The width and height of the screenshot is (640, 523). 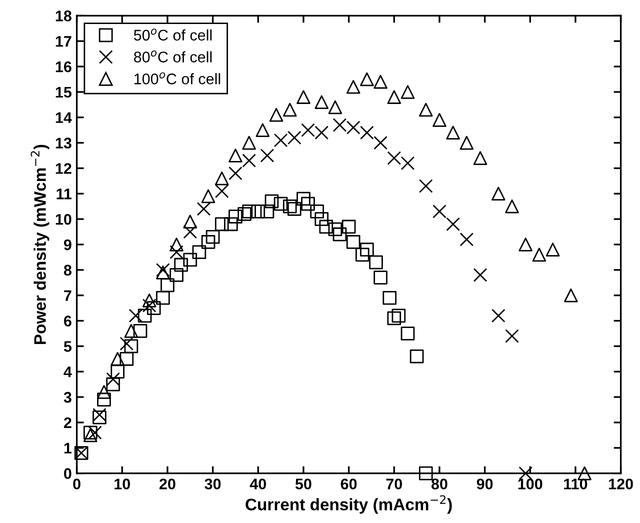 I want to click on x-tick-label: 90, so click(x=484, y=484).